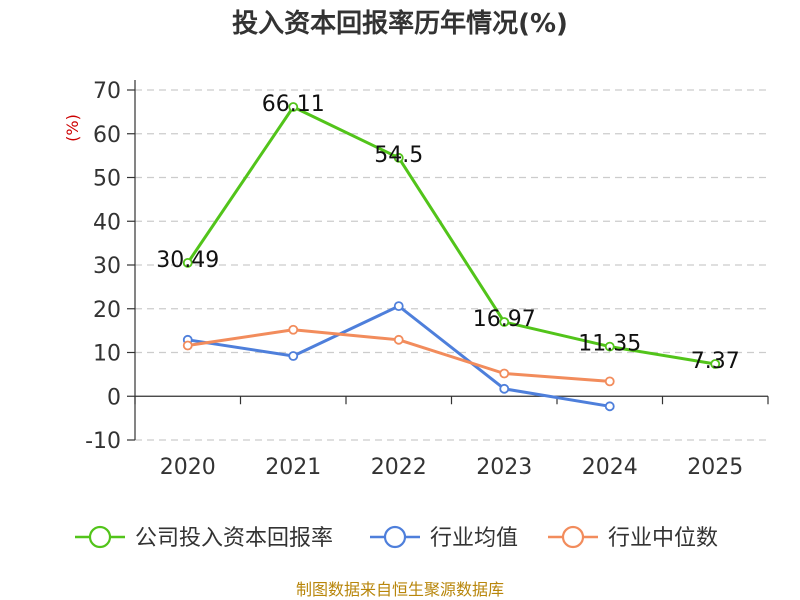 The width and height of the screenshot is (800, 600). I want to click on y-tick-label-60: 60, so click(107, 135).